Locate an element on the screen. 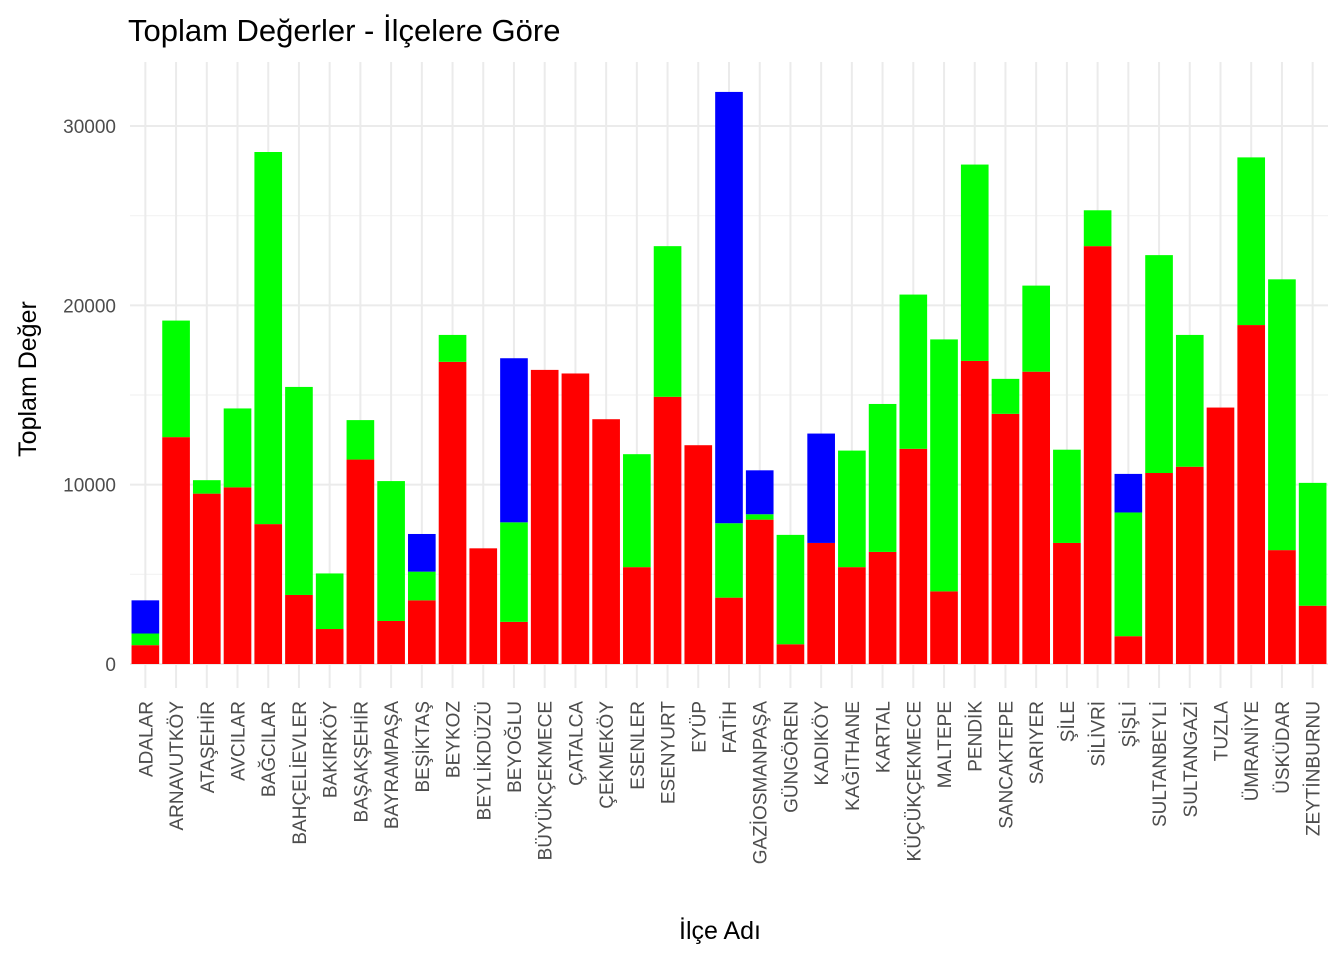 This screenshot has height=960, width=1344. x-tick-label: BEYKOZ is located at coordinates (454, 739).